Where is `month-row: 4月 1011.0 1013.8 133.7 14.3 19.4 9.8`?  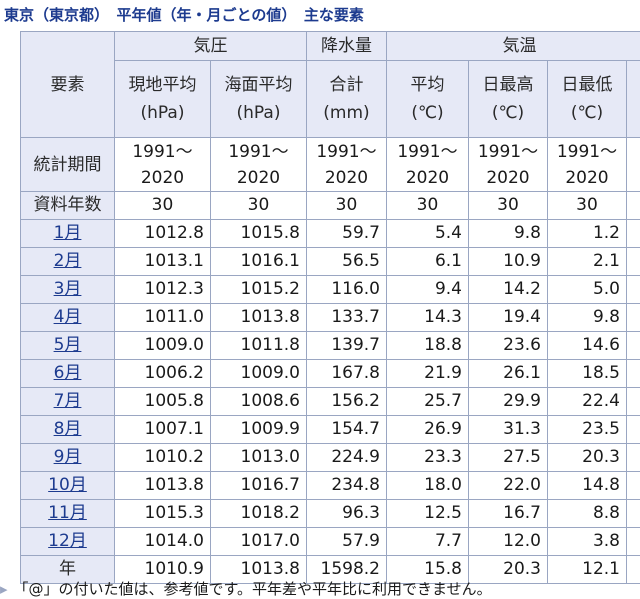
month-row: 4月 1011.0 1013.8 133.7 14.3 19.4 9.8 is located at coordinates (330, 317).